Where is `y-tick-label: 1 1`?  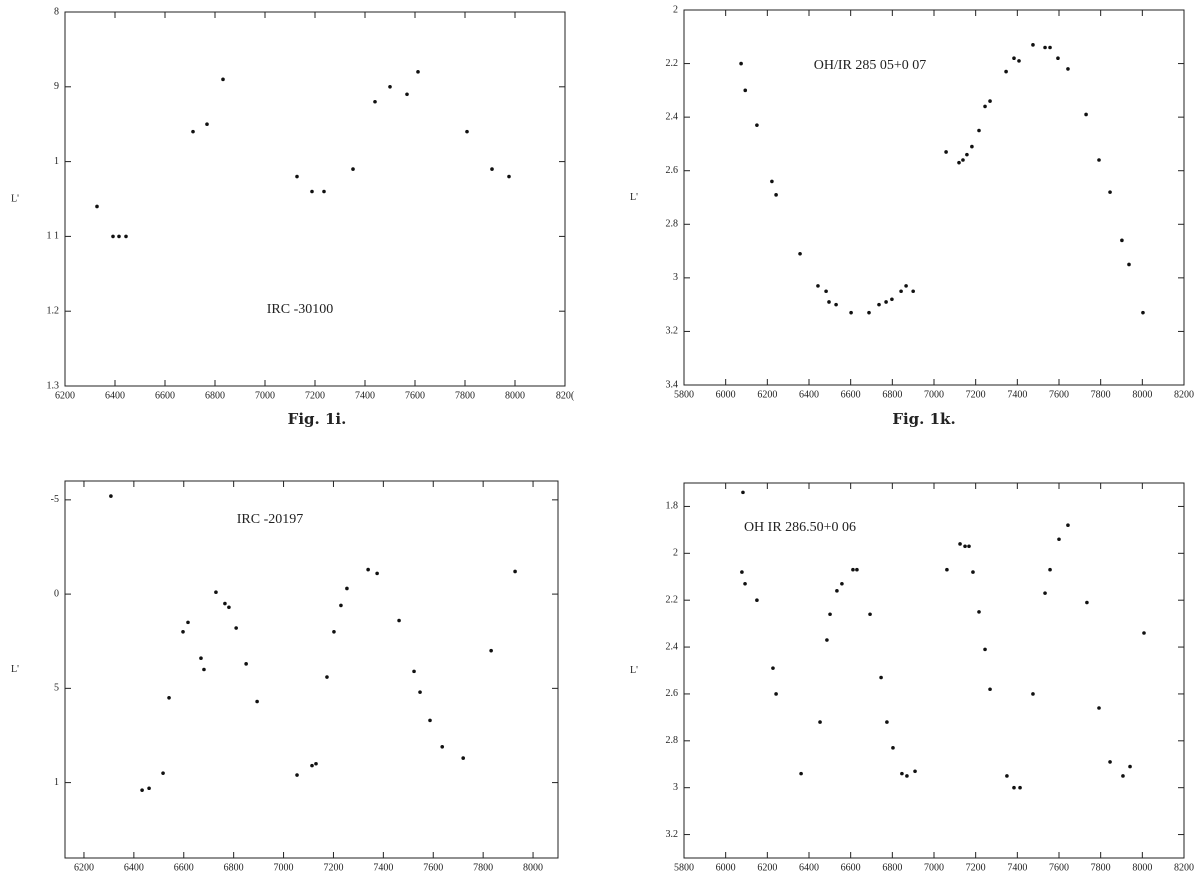 y-tick-label: 1 1 is located at coordinates (53, 236).